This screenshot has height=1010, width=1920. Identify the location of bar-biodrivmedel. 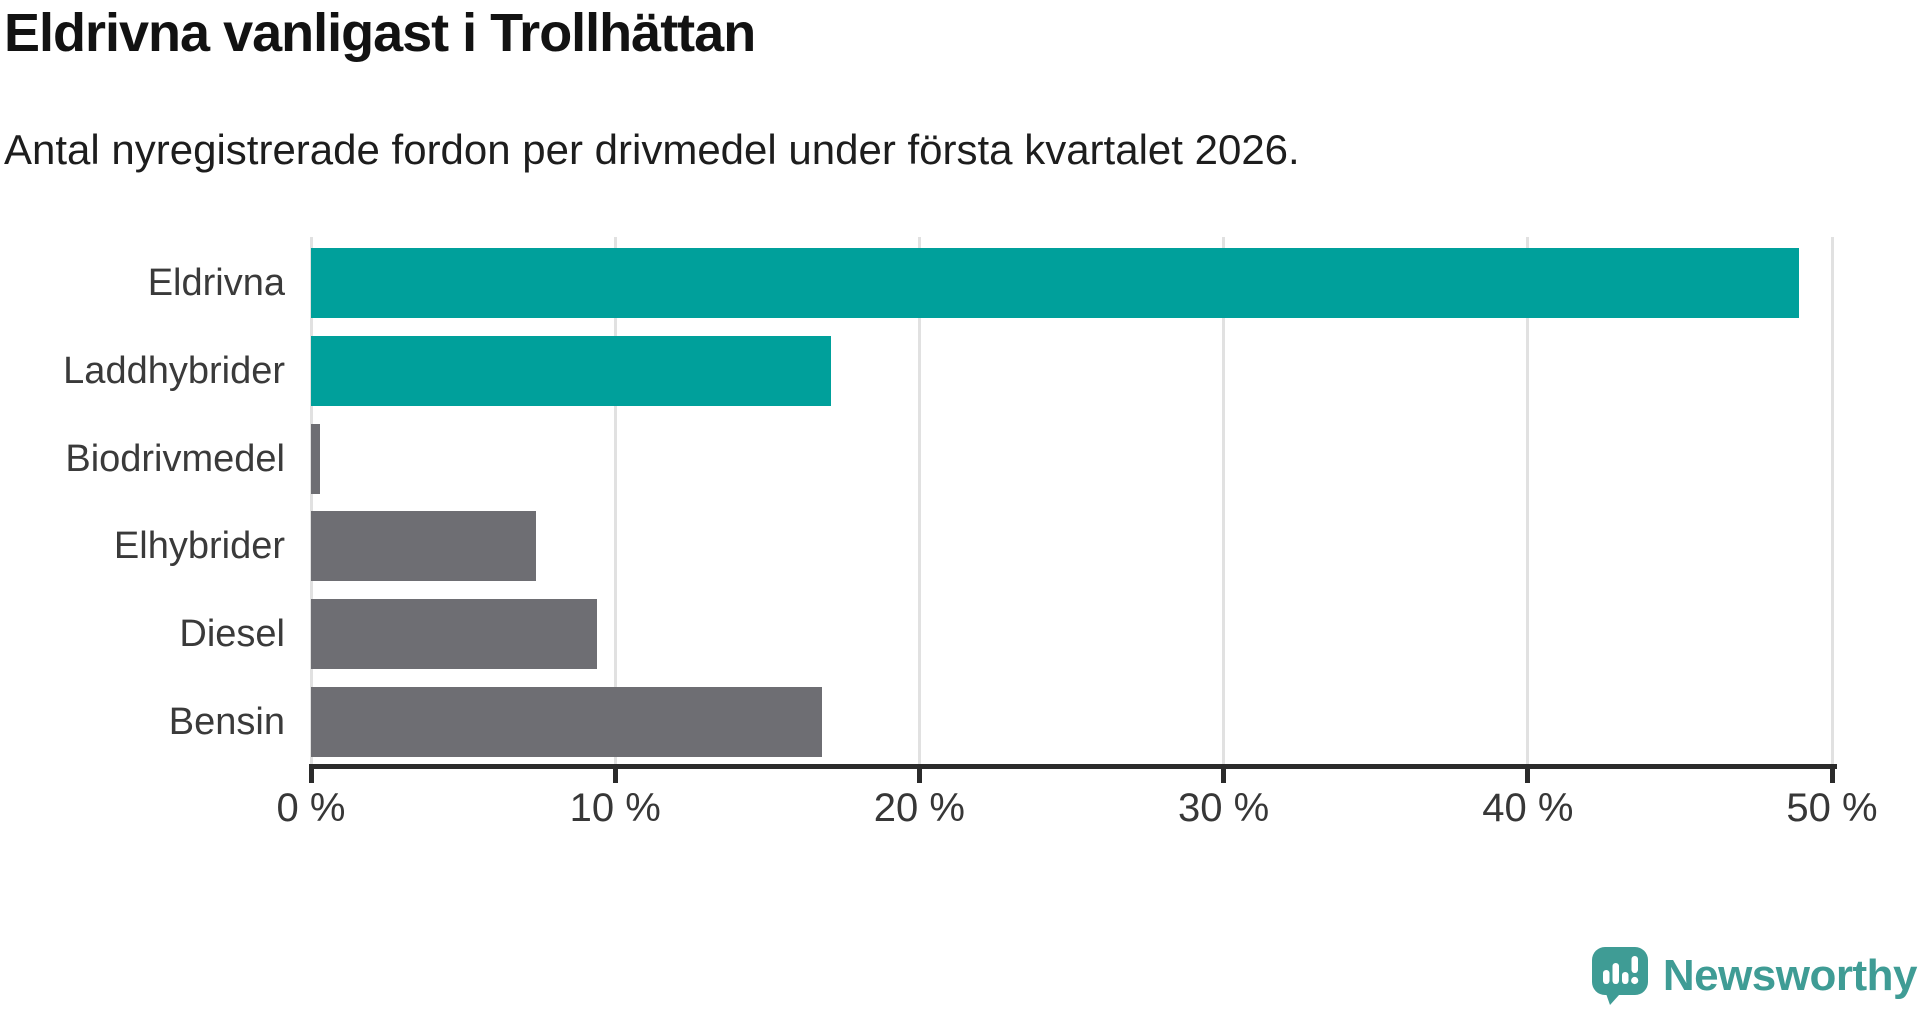
(316, 458).